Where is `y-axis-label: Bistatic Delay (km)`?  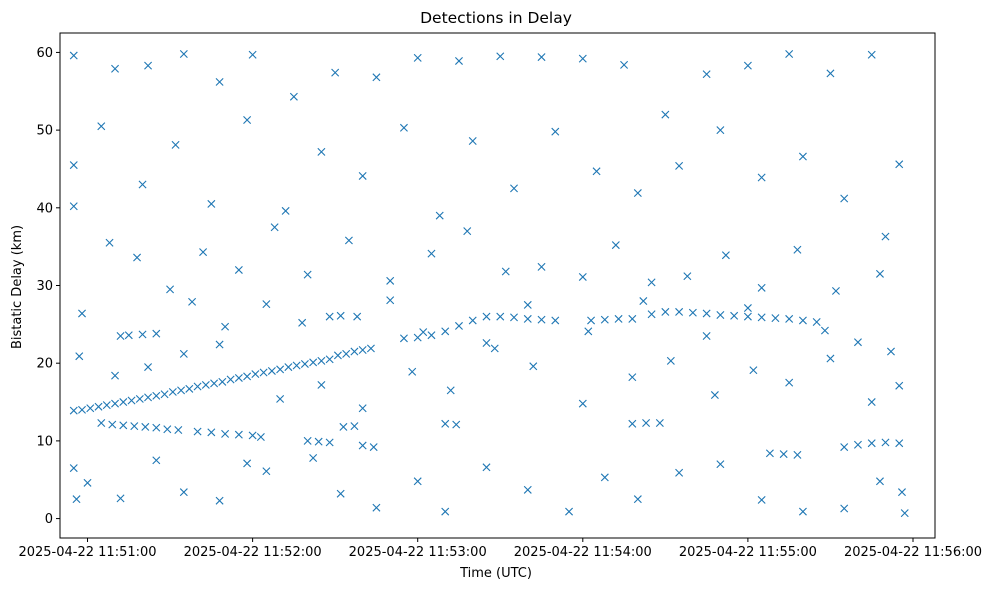 y-axis-label: Bistatic Delay (km) is located at coordinates (17, 287).